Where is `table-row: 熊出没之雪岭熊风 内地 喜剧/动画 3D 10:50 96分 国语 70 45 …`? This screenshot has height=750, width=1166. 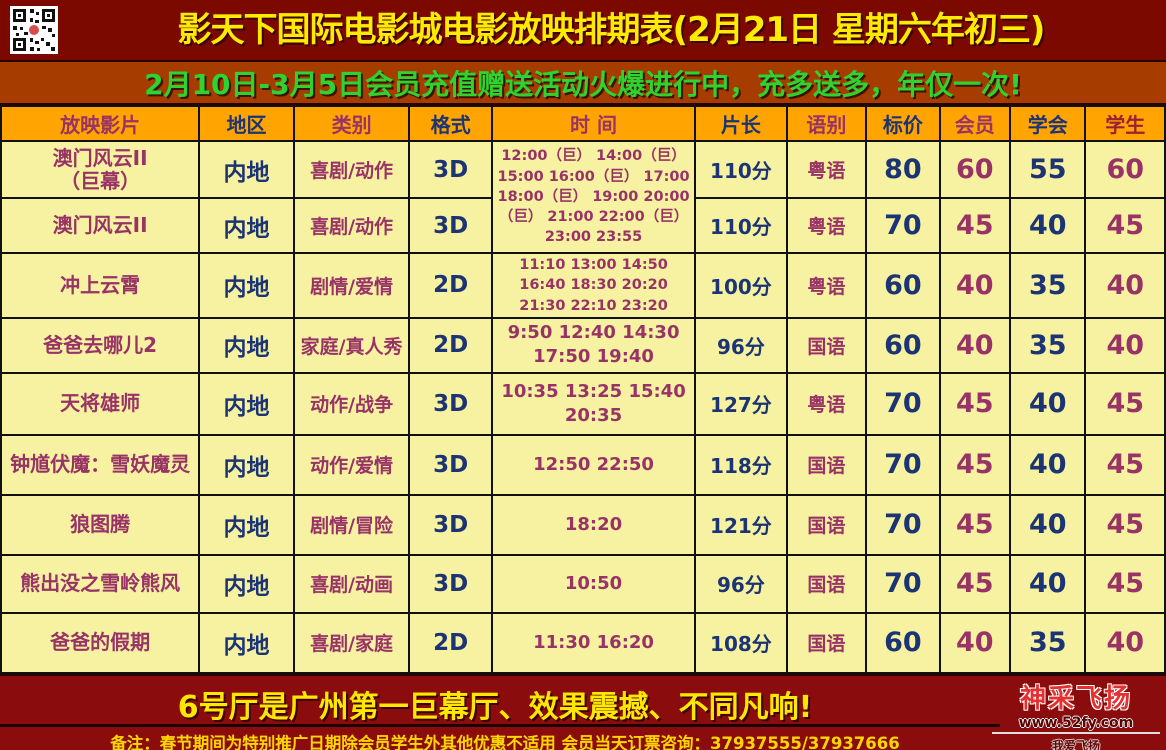 table-row: 熊出没之雪岭熊风 内地 喜剧/动画 3D 10:50 96分 国语 70 45 … is located at coordinates (583, 583).